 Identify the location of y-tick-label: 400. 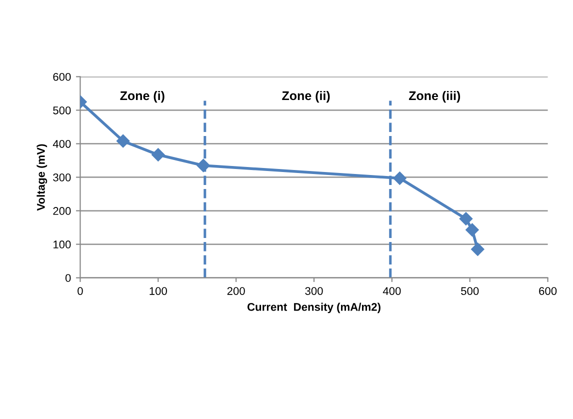
(61, 144).